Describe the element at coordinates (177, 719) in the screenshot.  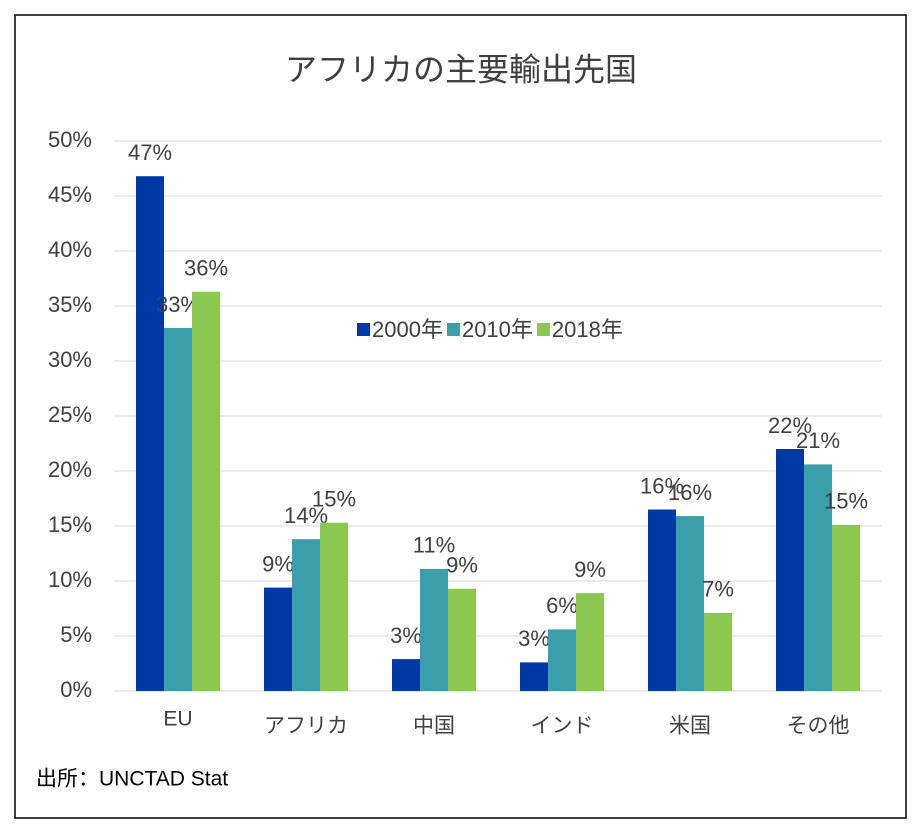
I see `x-tick-label: EU` at that location.